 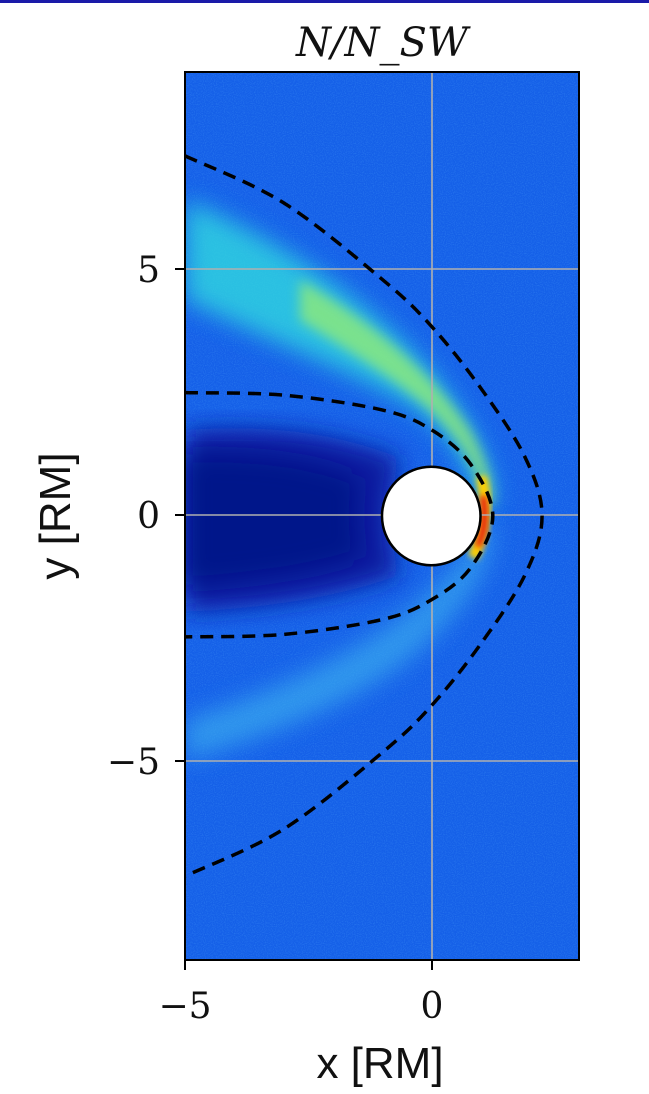 I want to click on chart-title: N/N_SW, so click(x=383, y=43).